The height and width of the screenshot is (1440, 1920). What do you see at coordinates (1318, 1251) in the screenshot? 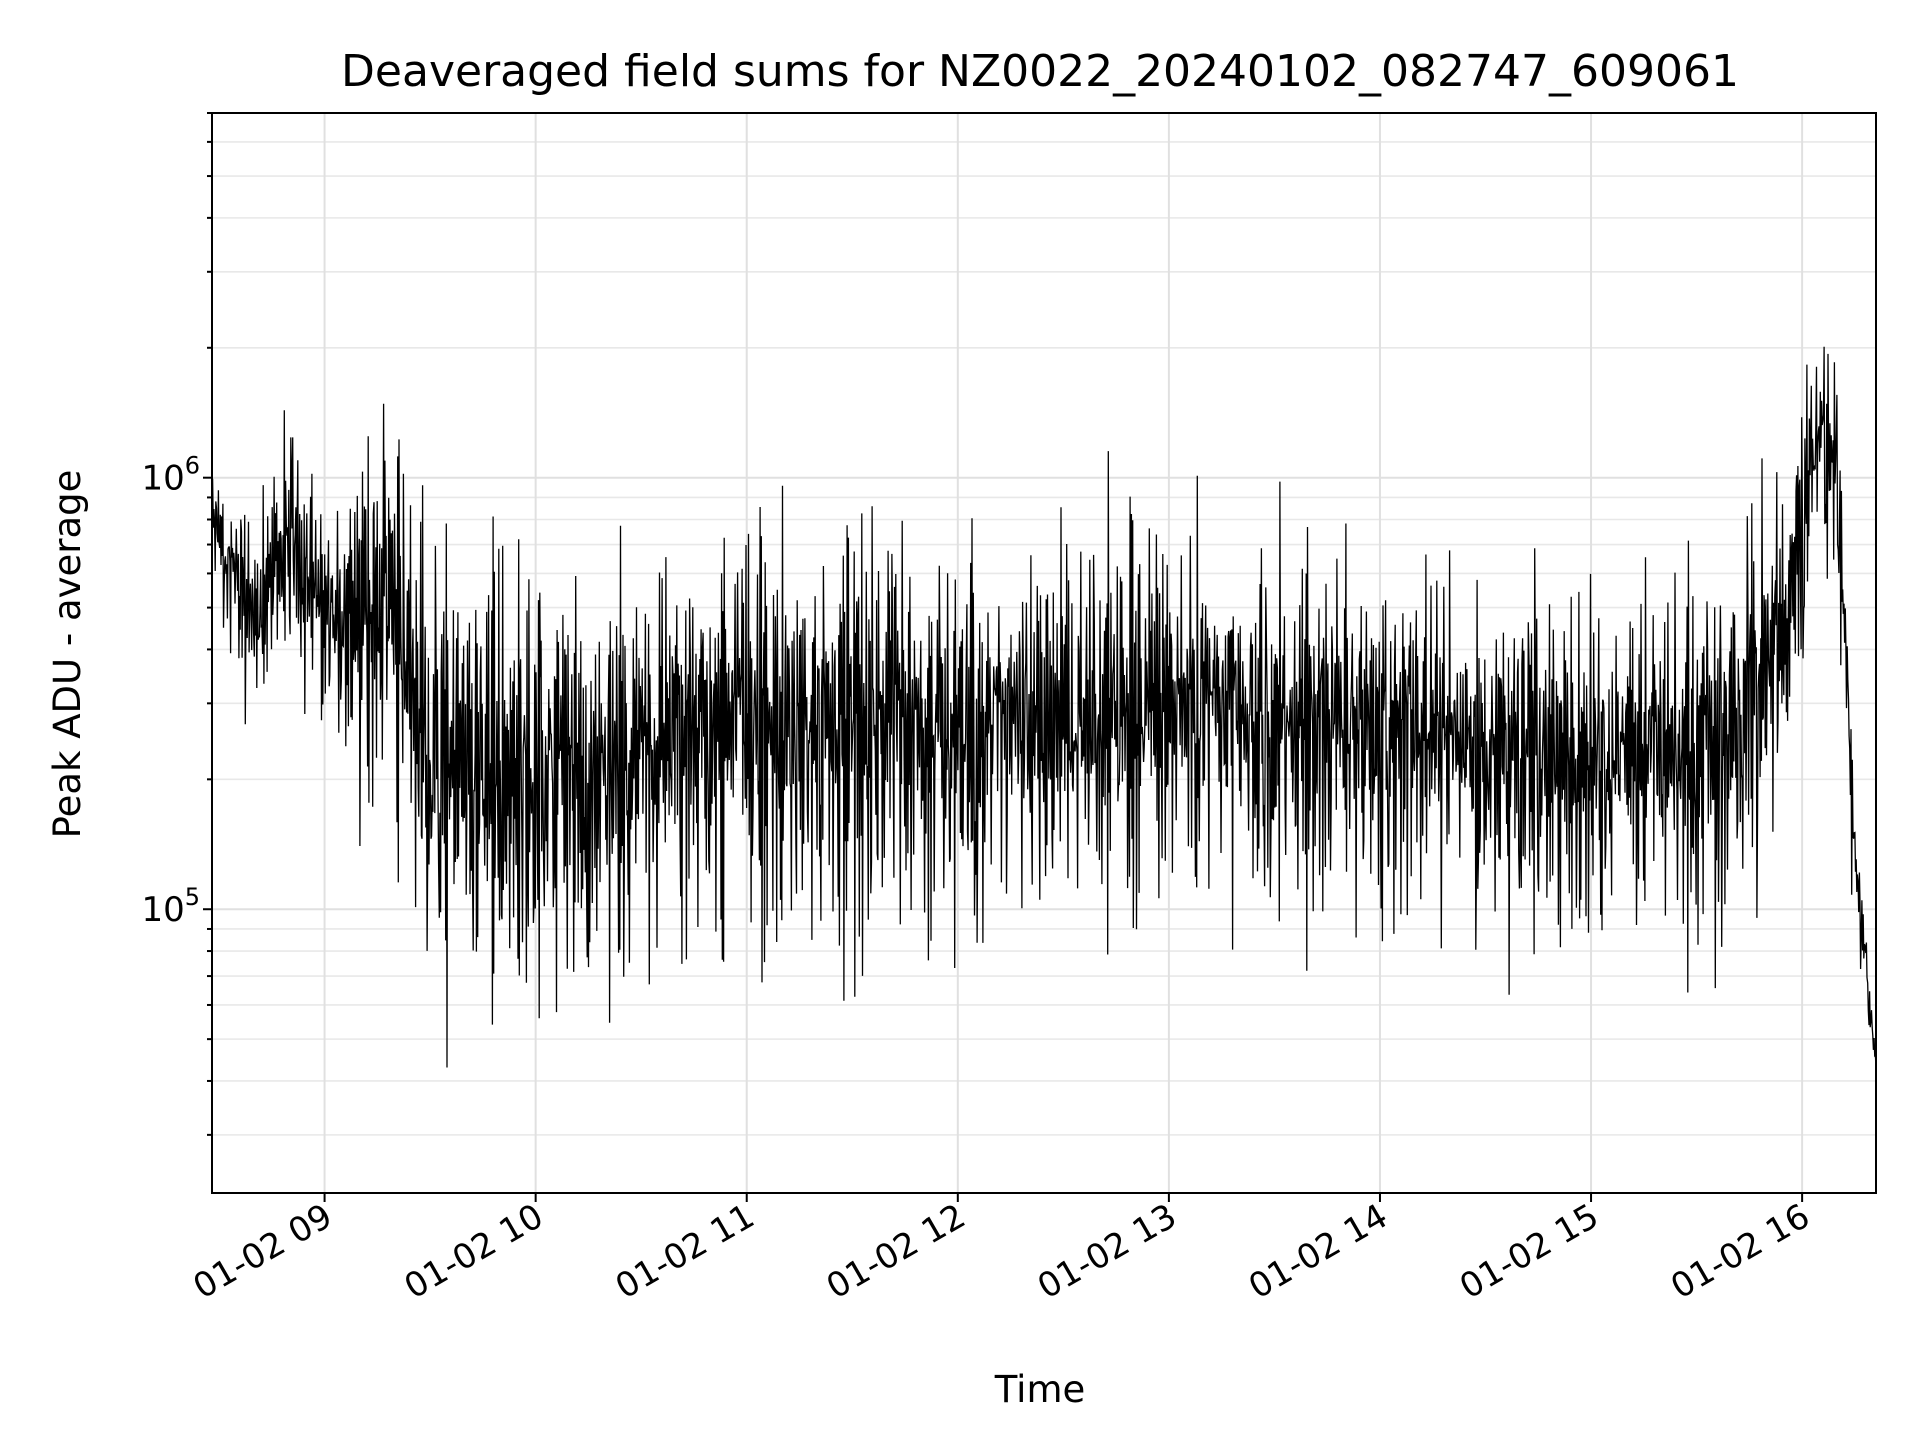
I see `x-tick-label: 01-02 14` at bounding box center [1318, 1251].